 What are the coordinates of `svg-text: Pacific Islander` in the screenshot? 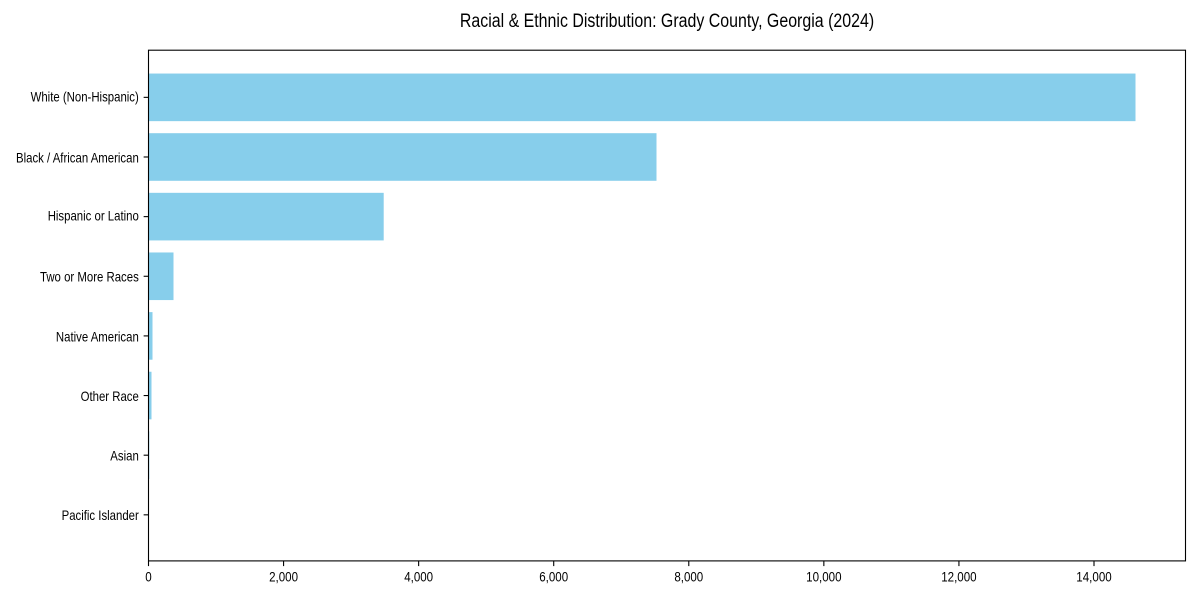 It's located at (101, 515).